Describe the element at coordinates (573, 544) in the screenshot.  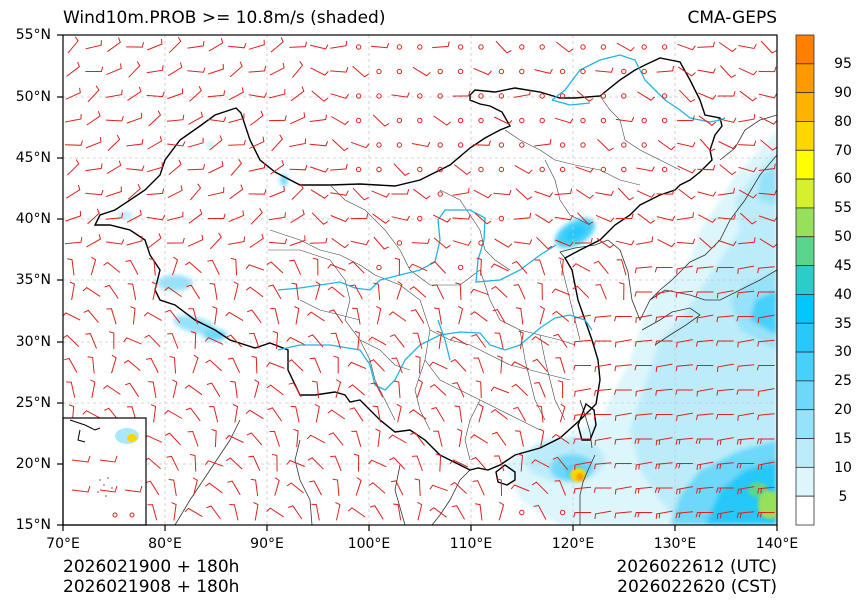
I see `lon-label-120: 120°E` at that location.